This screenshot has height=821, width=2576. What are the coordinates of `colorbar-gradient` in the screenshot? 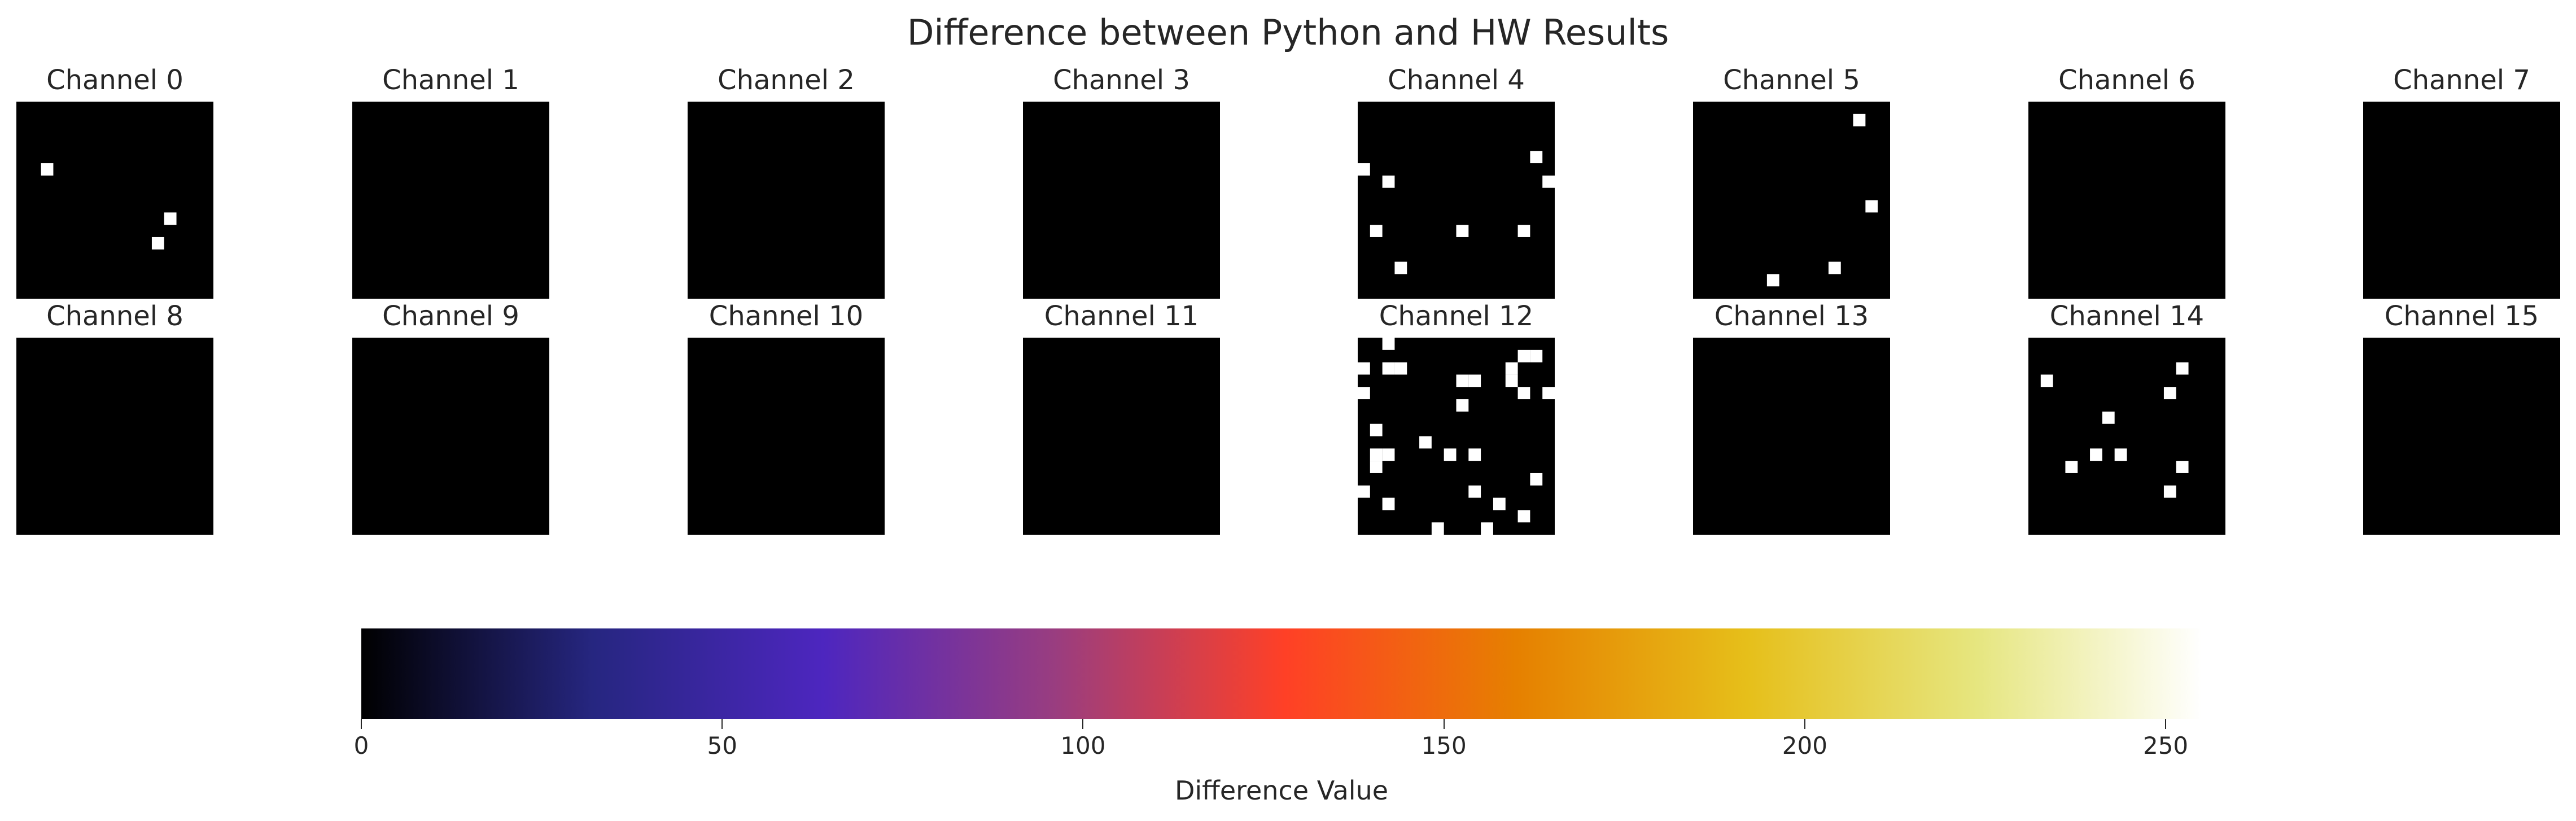 It's located at (1281, 674).